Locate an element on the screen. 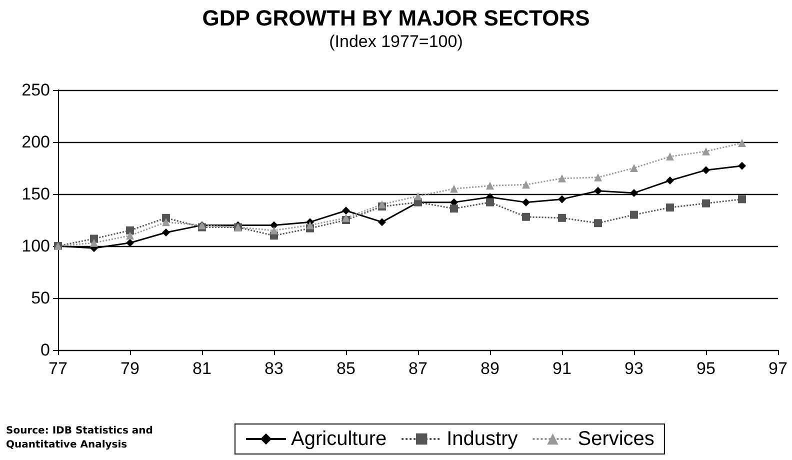 This screenshot has height=460, width=792. y-tick-label: 50 is located at coordinates (40, 298).